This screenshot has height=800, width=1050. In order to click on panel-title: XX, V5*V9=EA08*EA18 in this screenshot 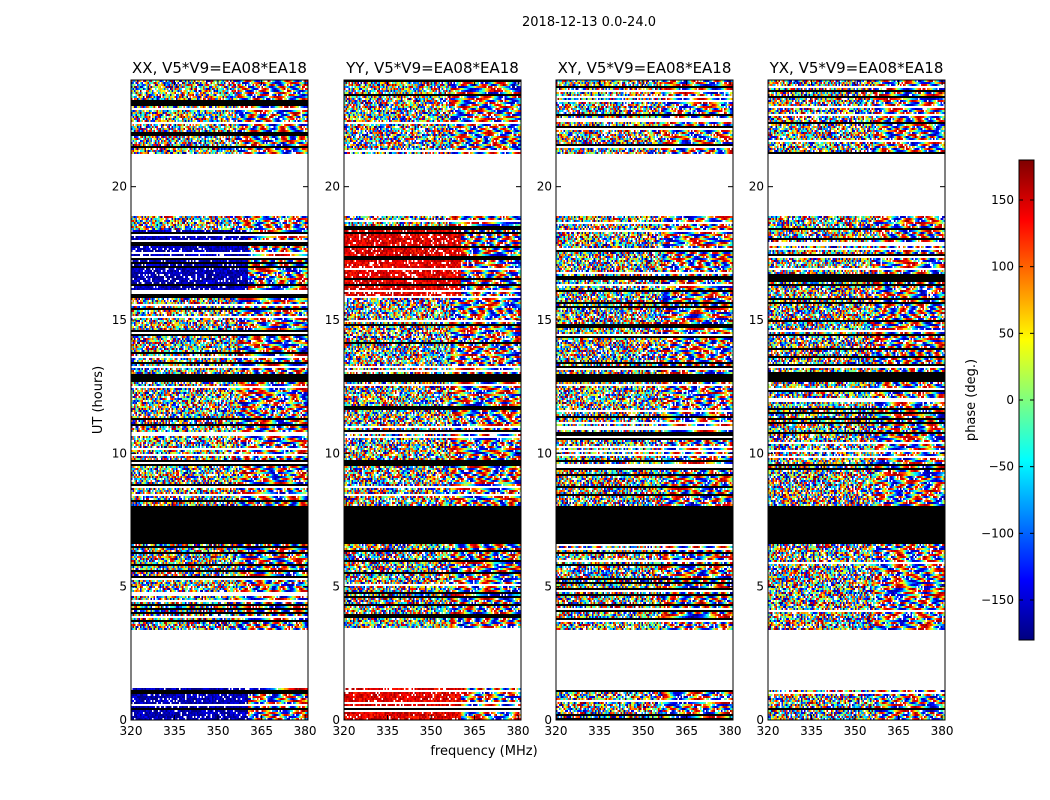, I will do `click(219, 68)`.